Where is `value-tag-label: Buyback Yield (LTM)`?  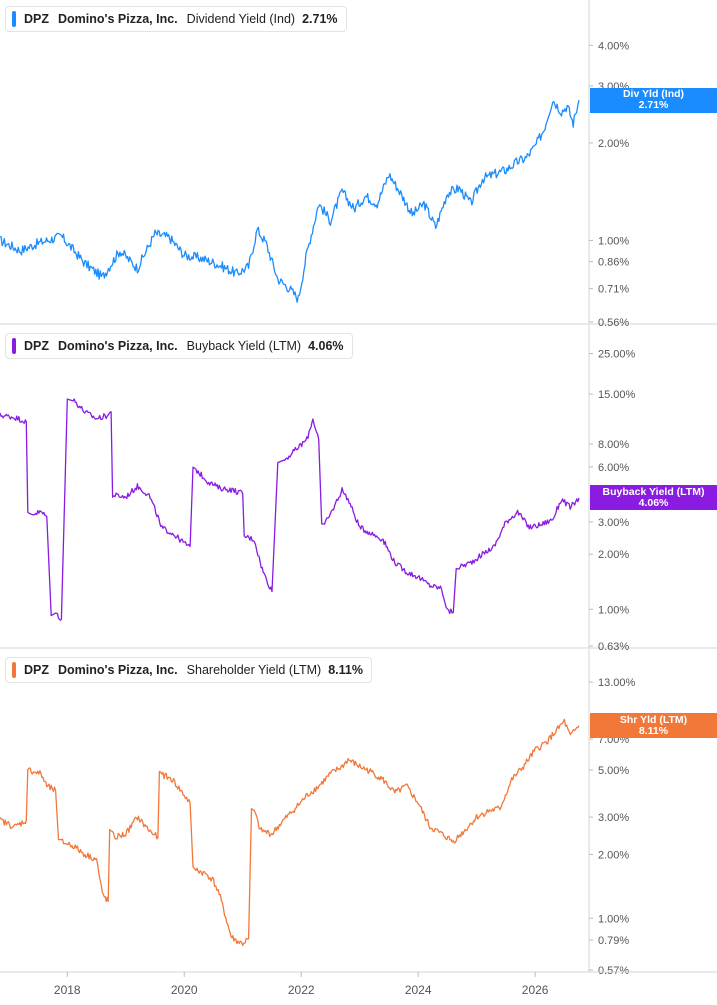
value-tag-label: Buyback Yield (LTM) is located at coordinates (653, 491).